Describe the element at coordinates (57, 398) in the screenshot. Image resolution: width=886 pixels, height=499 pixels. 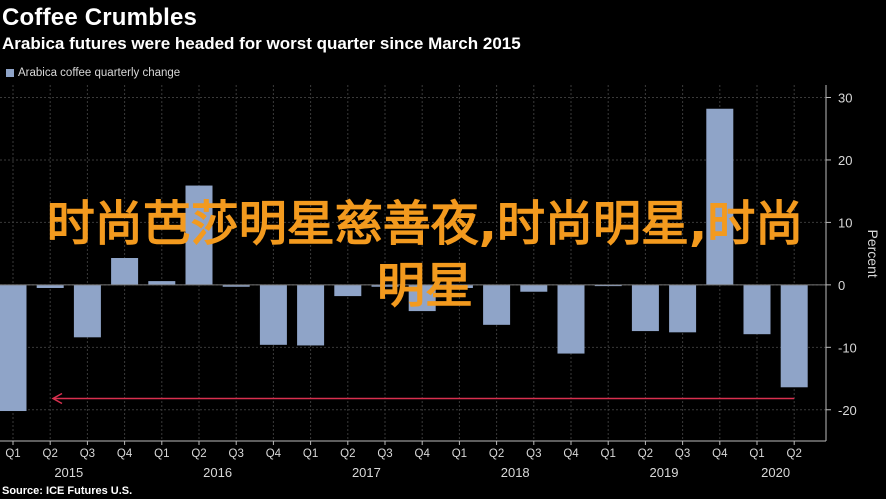
I see `annotation-arrow-head` at that location.